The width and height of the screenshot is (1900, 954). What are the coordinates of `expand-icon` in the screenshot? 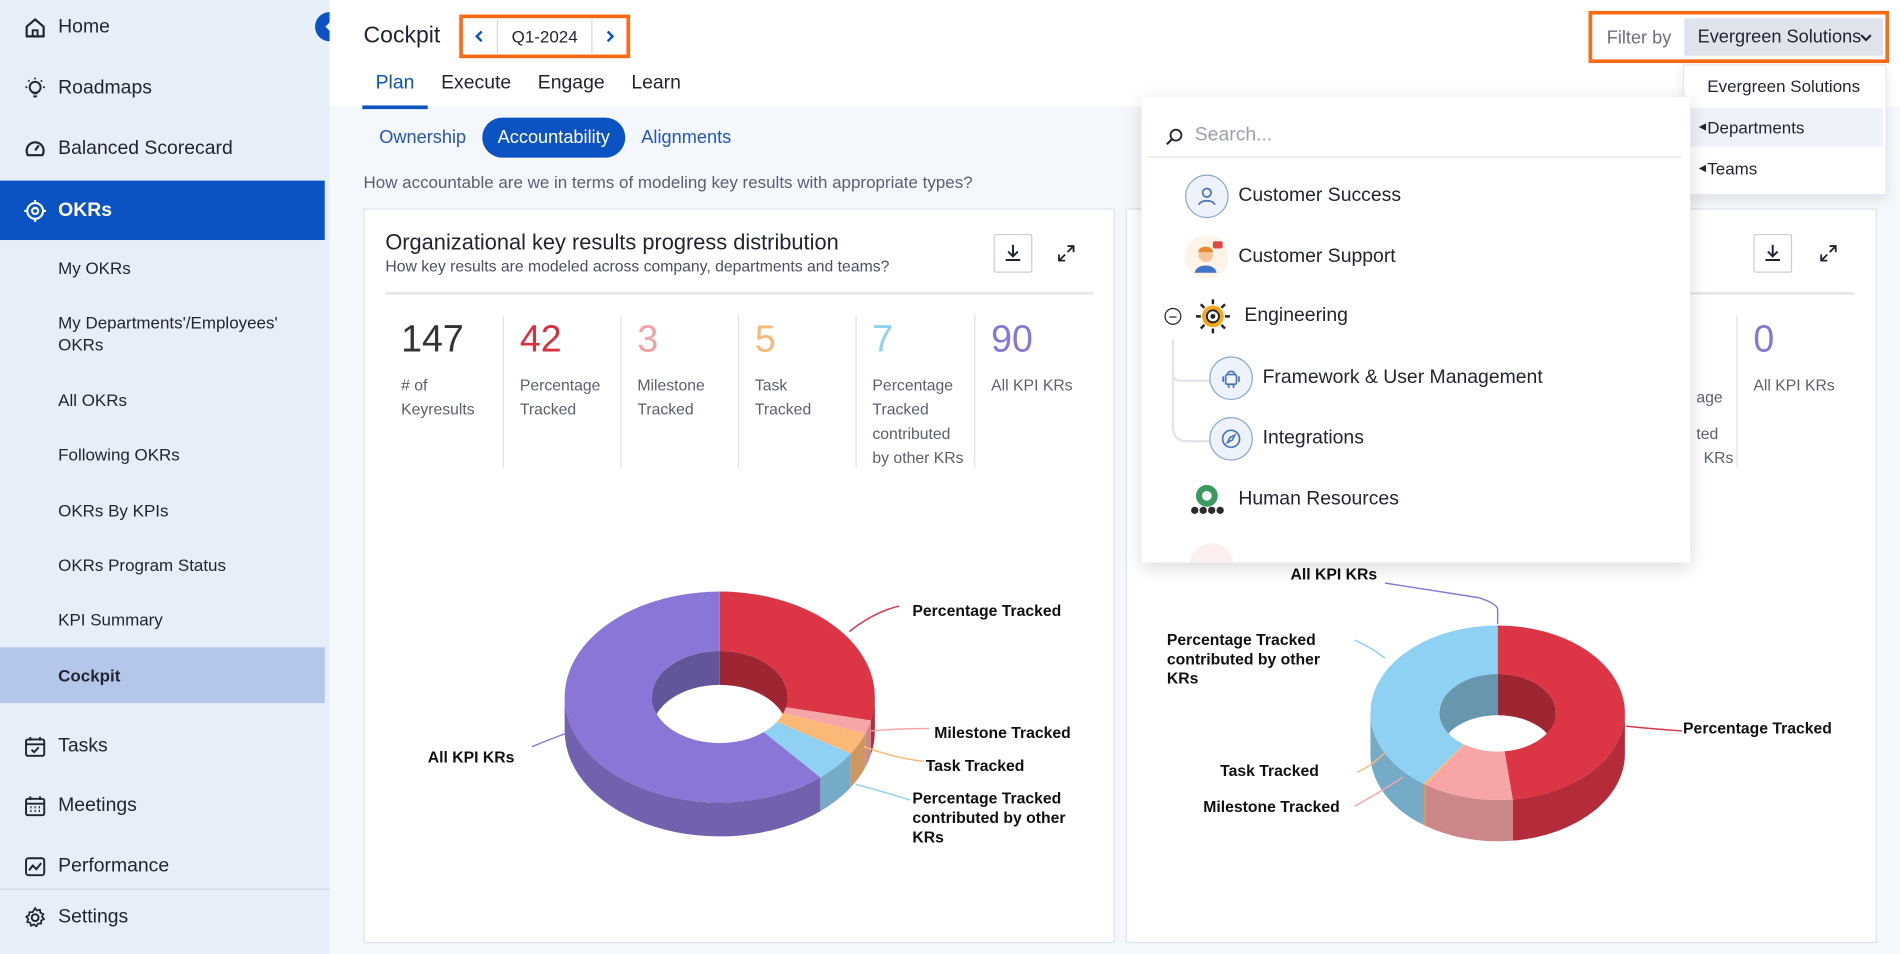 It's located at (1066, 253).